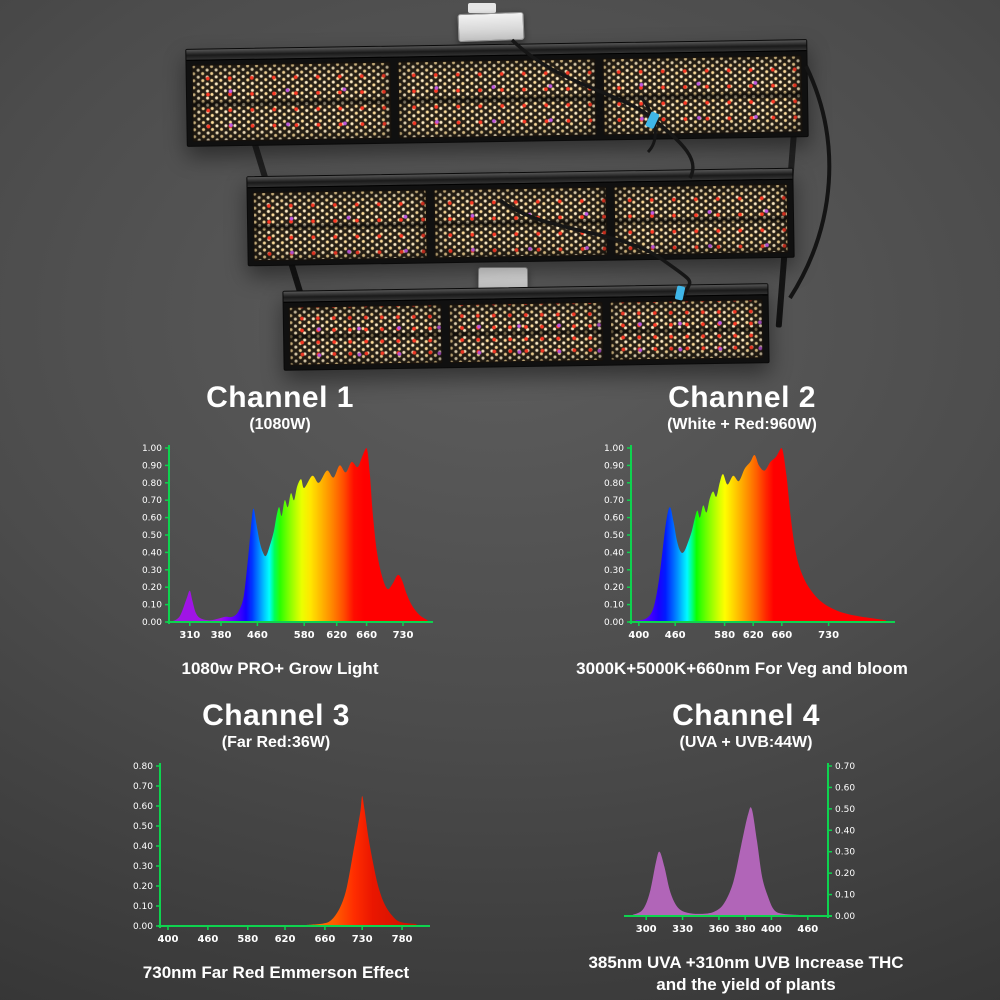  I want to click on svg-text: 0.90, so click(152, 466).